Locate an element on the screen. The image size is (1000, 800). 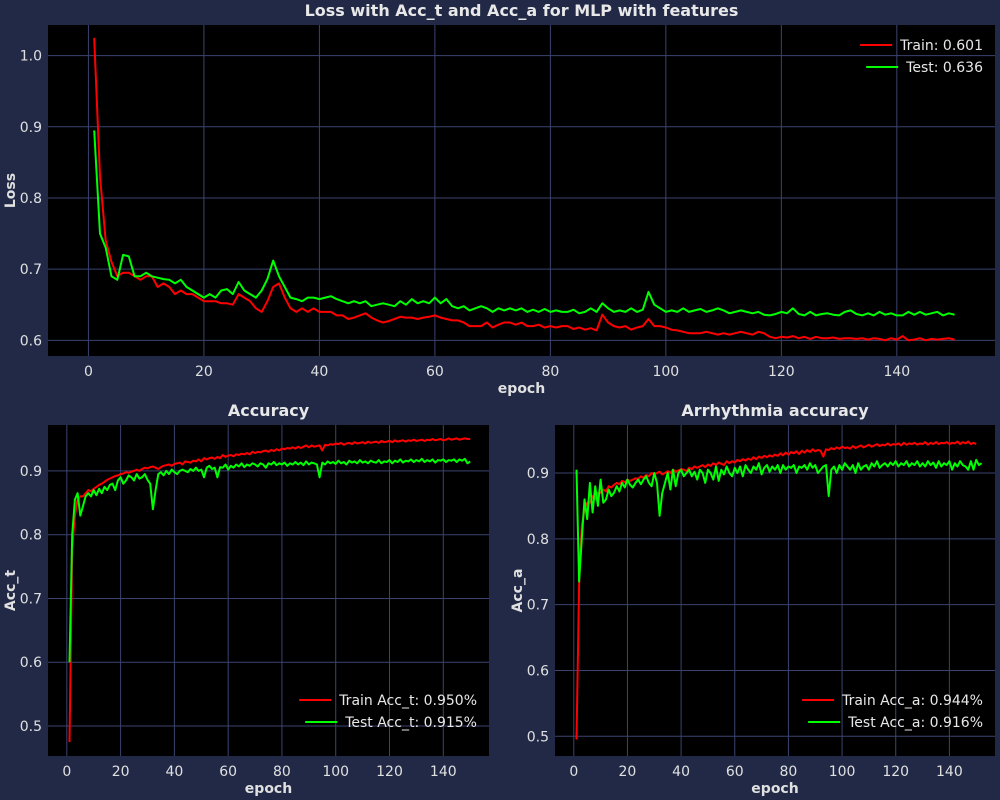
chart-1-x-tick-label: 60 is located at coordinates (435, 372).